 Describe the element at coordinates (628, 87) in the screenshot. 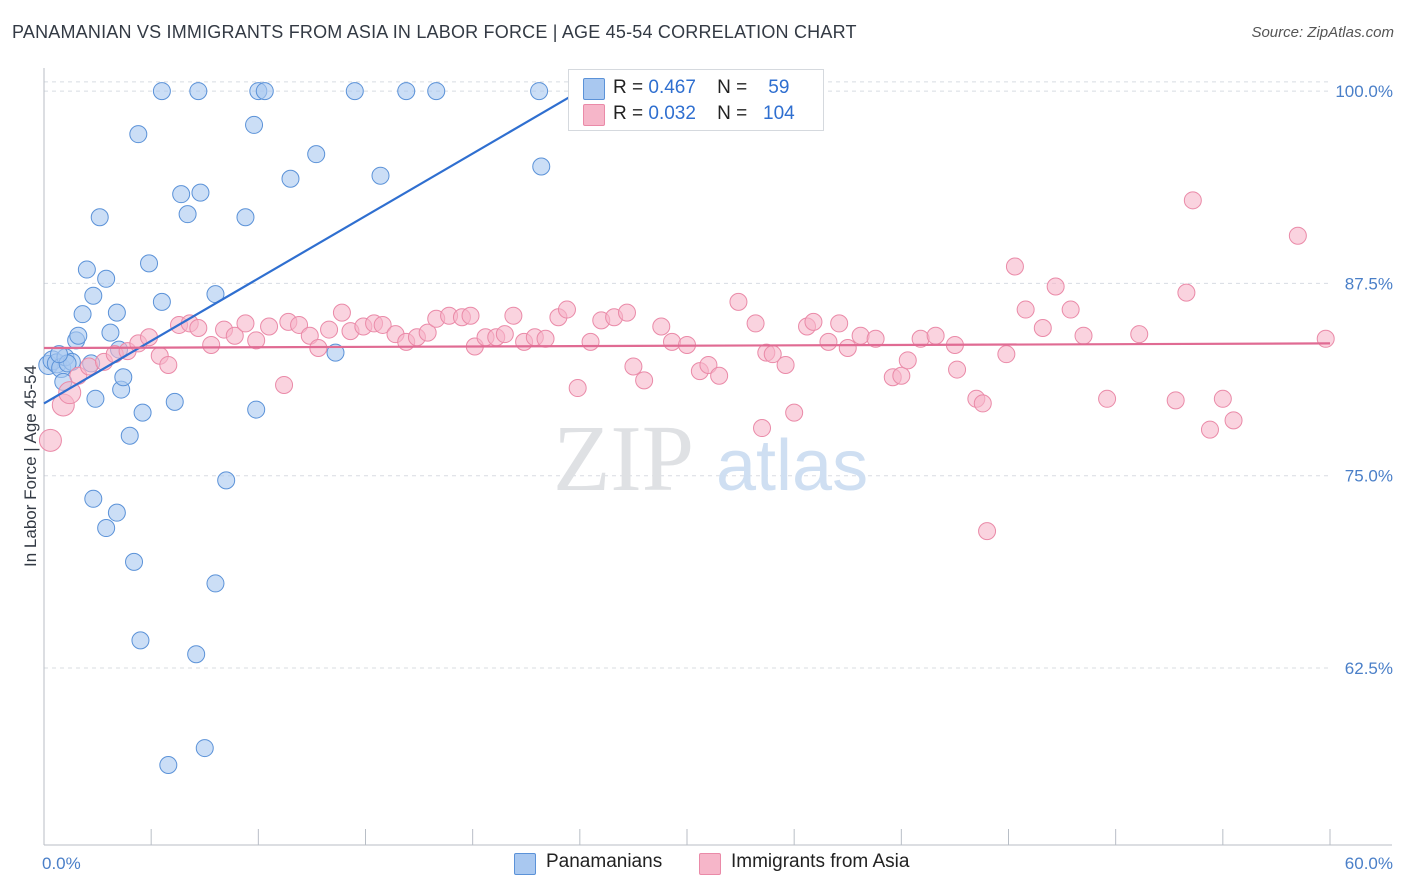

I see `legend-r-label: R =` at that location.